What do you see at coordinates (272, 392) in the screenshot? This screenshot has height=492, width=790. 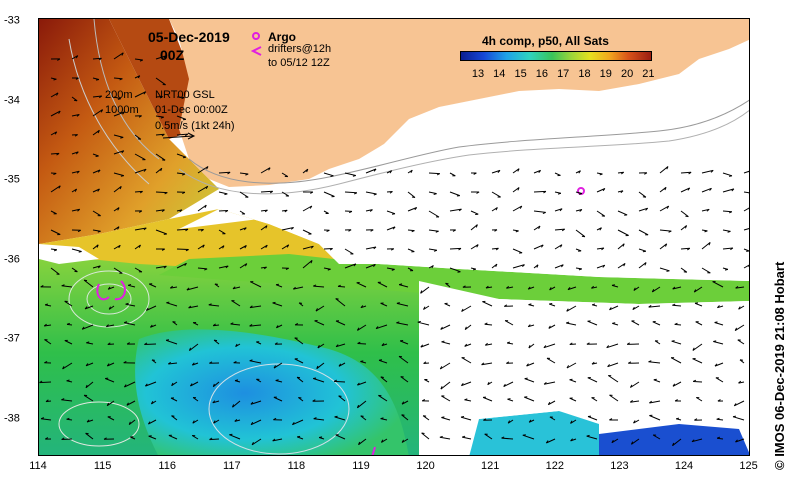 I see `sst-blue-region` at bounding box center [272, 392].